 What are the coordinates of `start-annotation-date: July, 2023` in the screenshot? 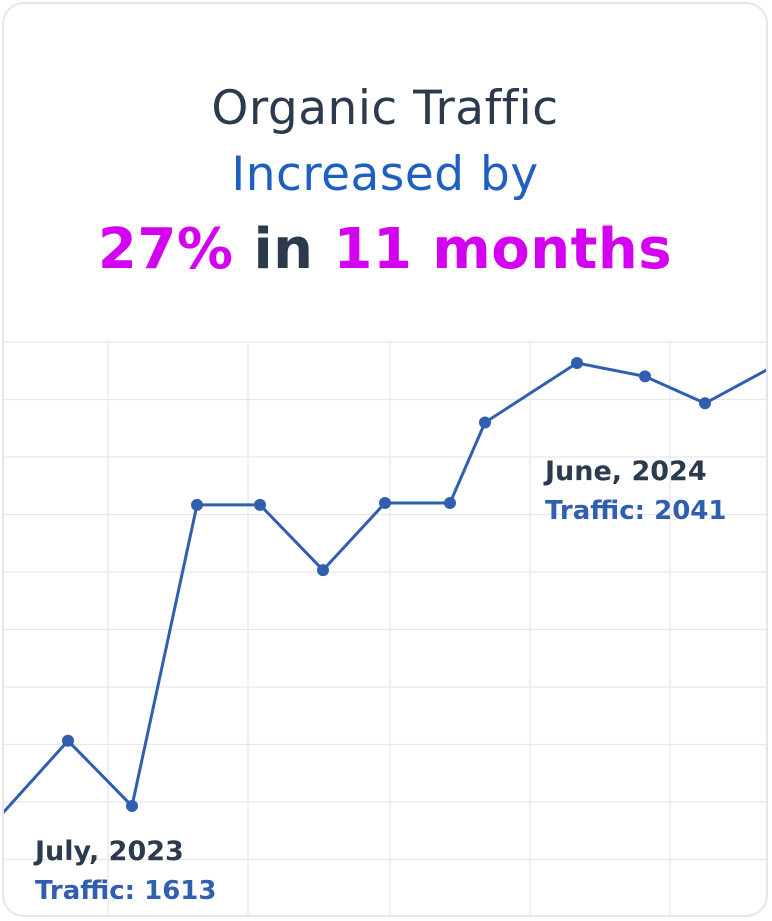 It's located at (108, 851).